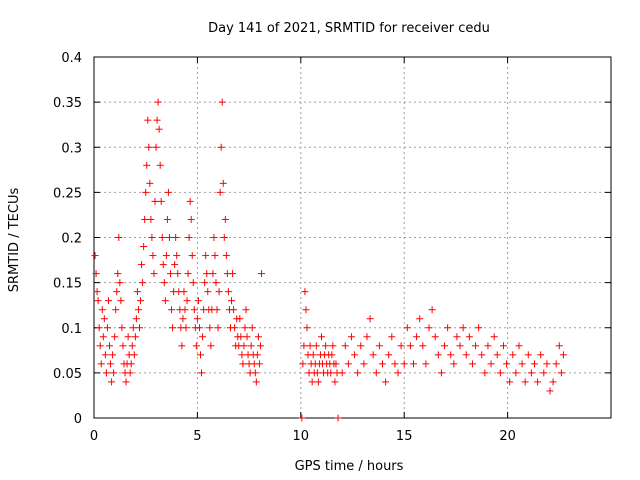 The width and height of the screenshot is (640, 480). I want to click on x-axis-label: GPS time / hours, so click(349, 466).